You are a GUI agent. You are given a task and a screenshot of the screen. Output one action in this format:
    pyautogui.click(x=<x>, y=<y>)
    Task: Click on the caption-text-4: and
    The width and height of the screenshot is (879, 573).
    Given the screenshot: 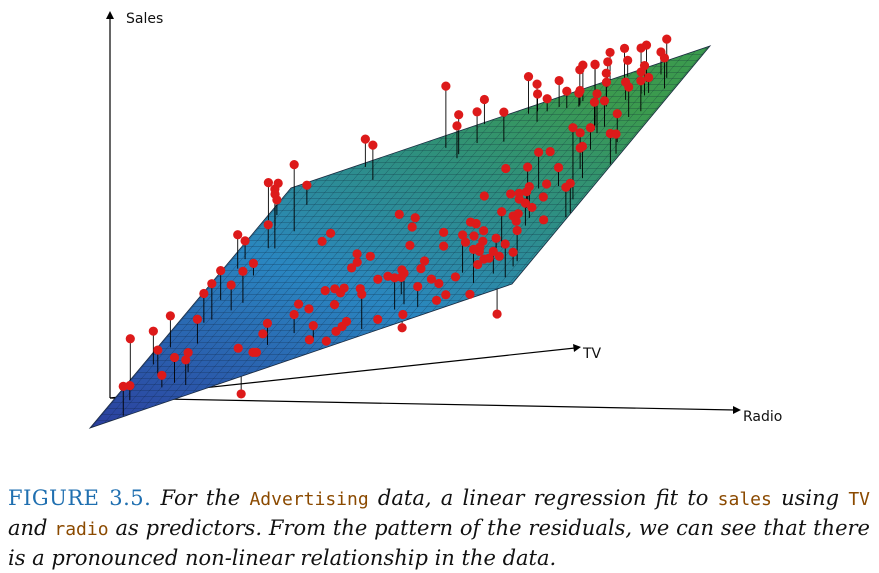 What is the action you would take?
    pyautogui.click(x=28, y=528)
    